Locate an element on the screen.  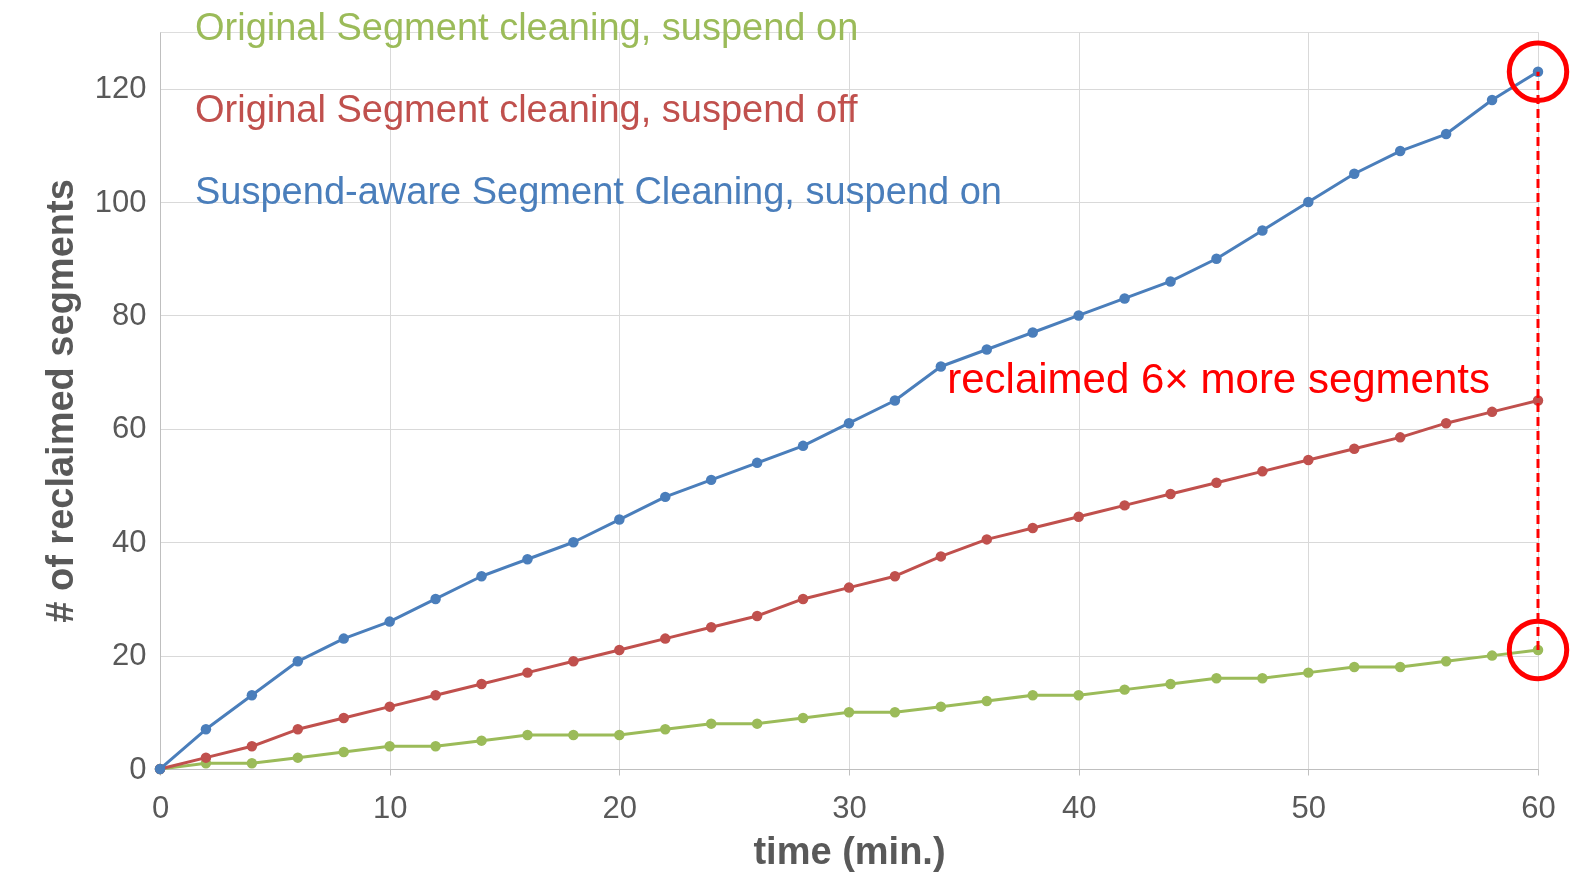
x-tick-label: 10 is located at coordinates (390, 807).